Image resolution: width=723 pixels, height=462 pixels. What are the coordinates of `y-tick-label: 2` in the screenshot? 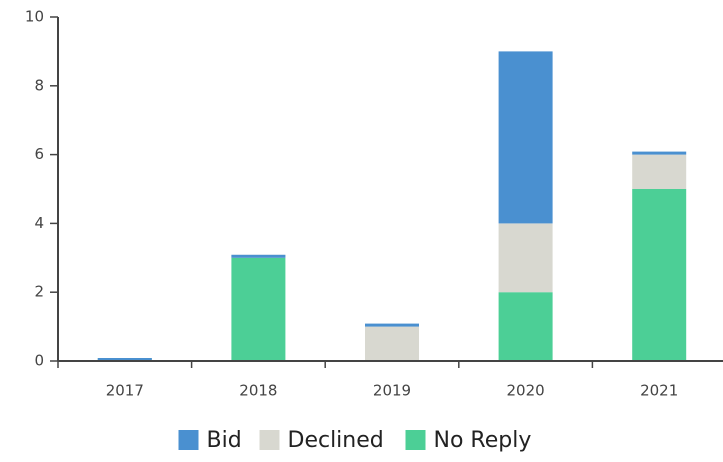 It's located at (39, 292).